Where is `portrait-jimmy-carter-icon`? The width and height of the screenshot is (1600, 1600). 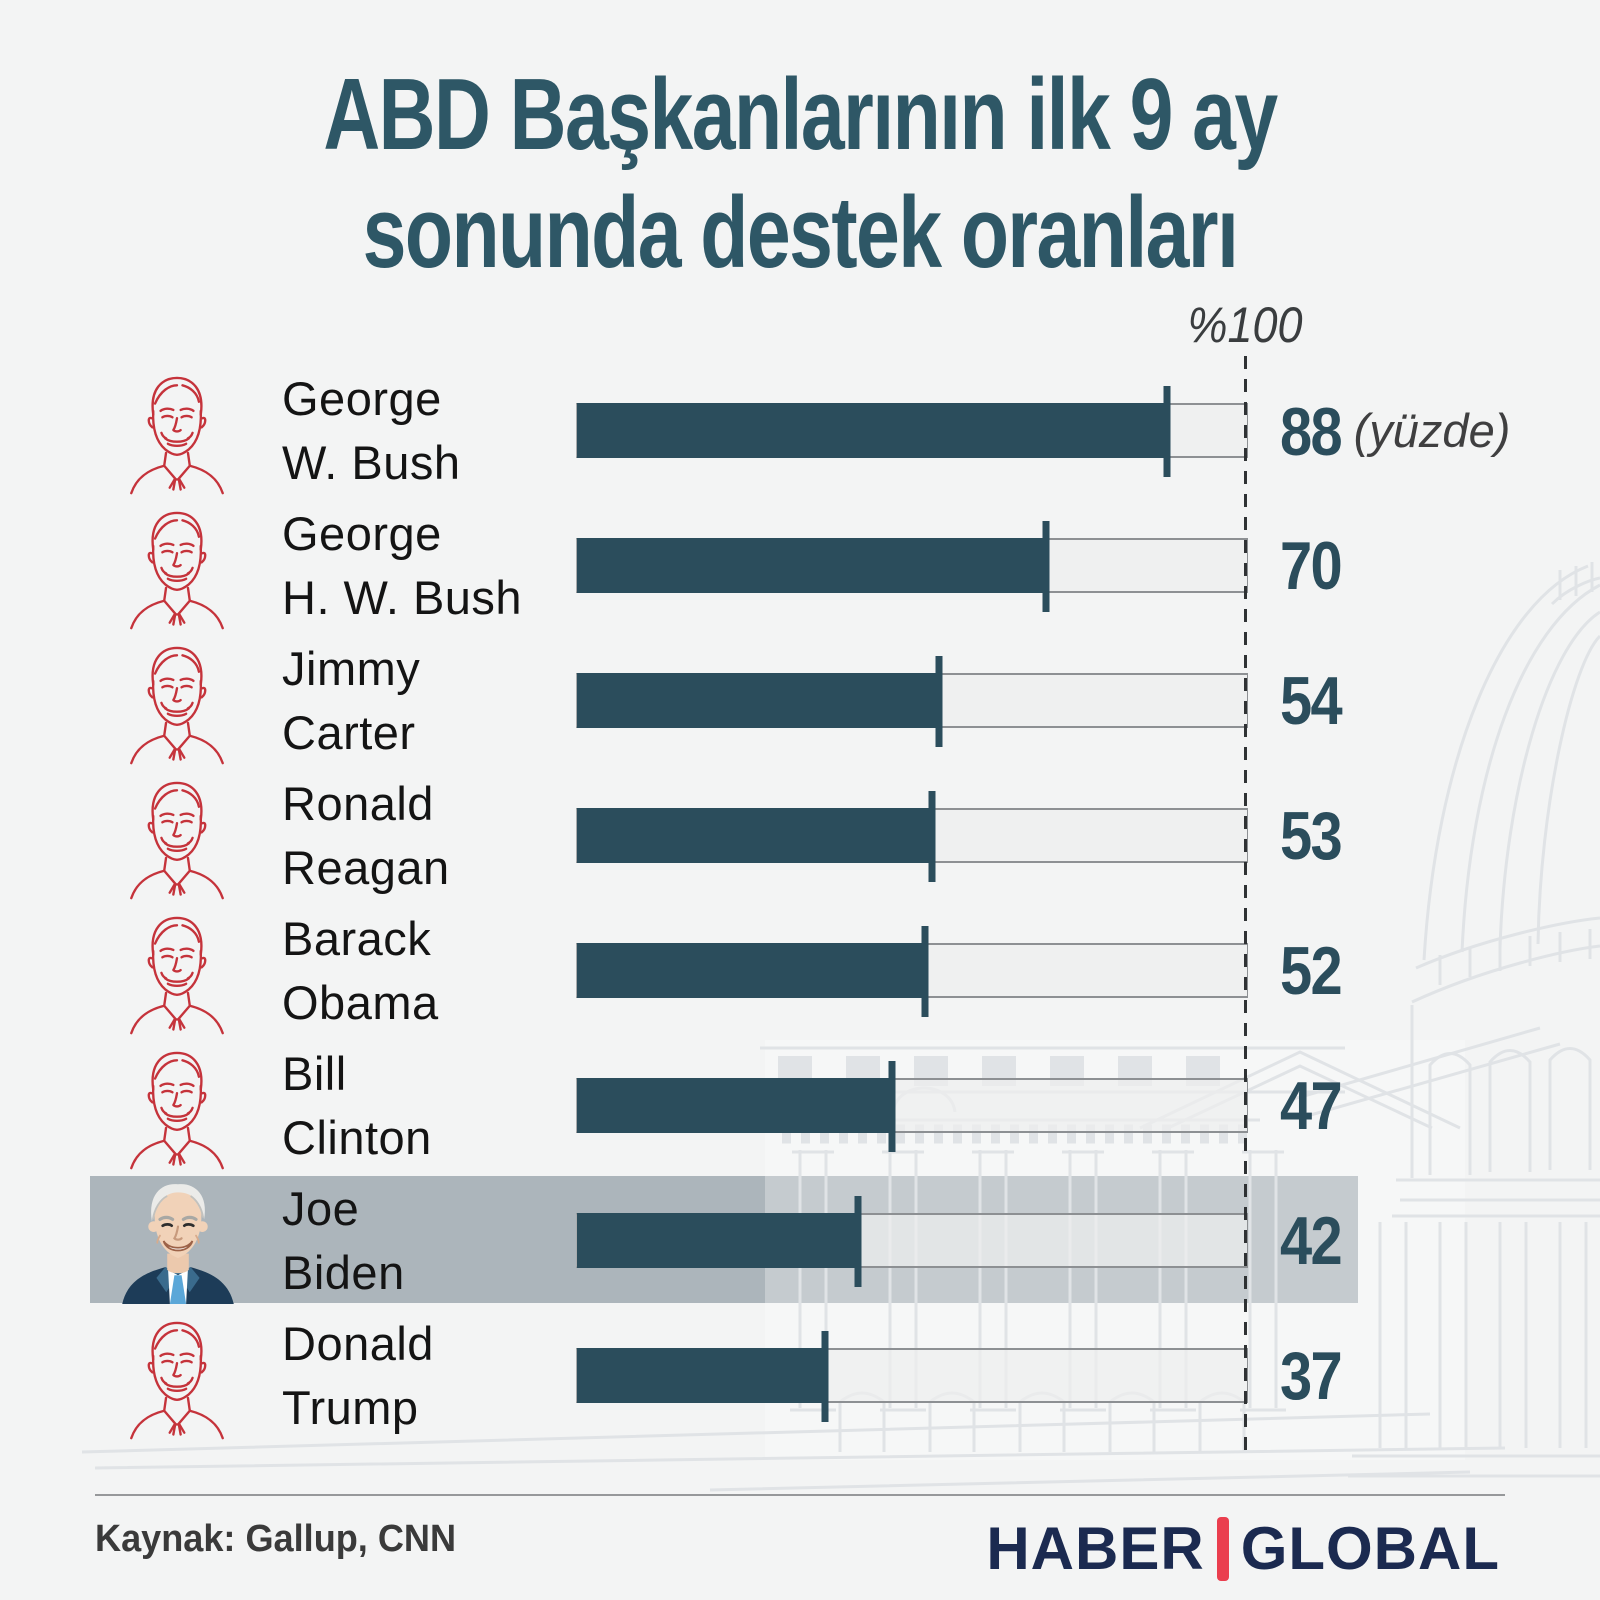 portrait-jimmy-carter-icon is located at coordinates (177, 701).